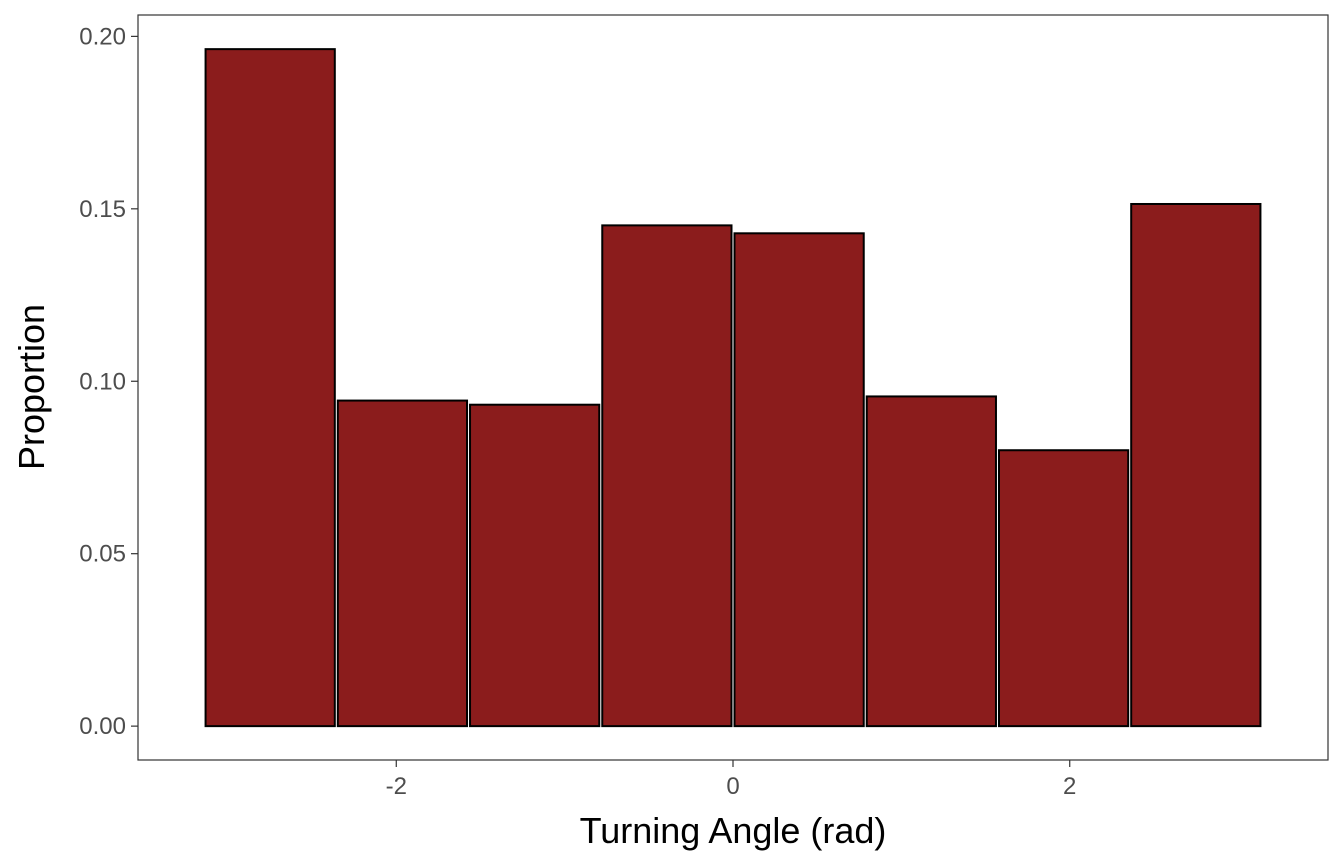  I want to click on x-tick-label: 2, so click(1069, 786).